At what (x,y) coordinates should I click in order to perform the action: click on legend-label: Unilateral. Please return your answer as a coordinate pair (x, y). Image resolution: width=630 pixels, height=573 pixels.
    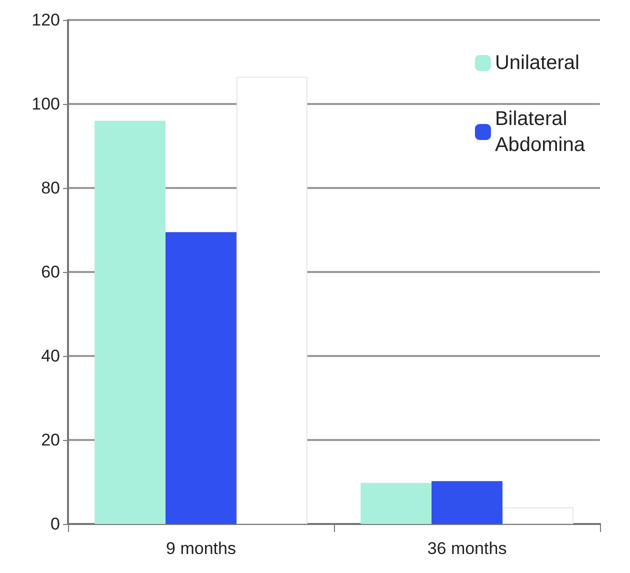
    Looking at the image, I should click on (537, 63).